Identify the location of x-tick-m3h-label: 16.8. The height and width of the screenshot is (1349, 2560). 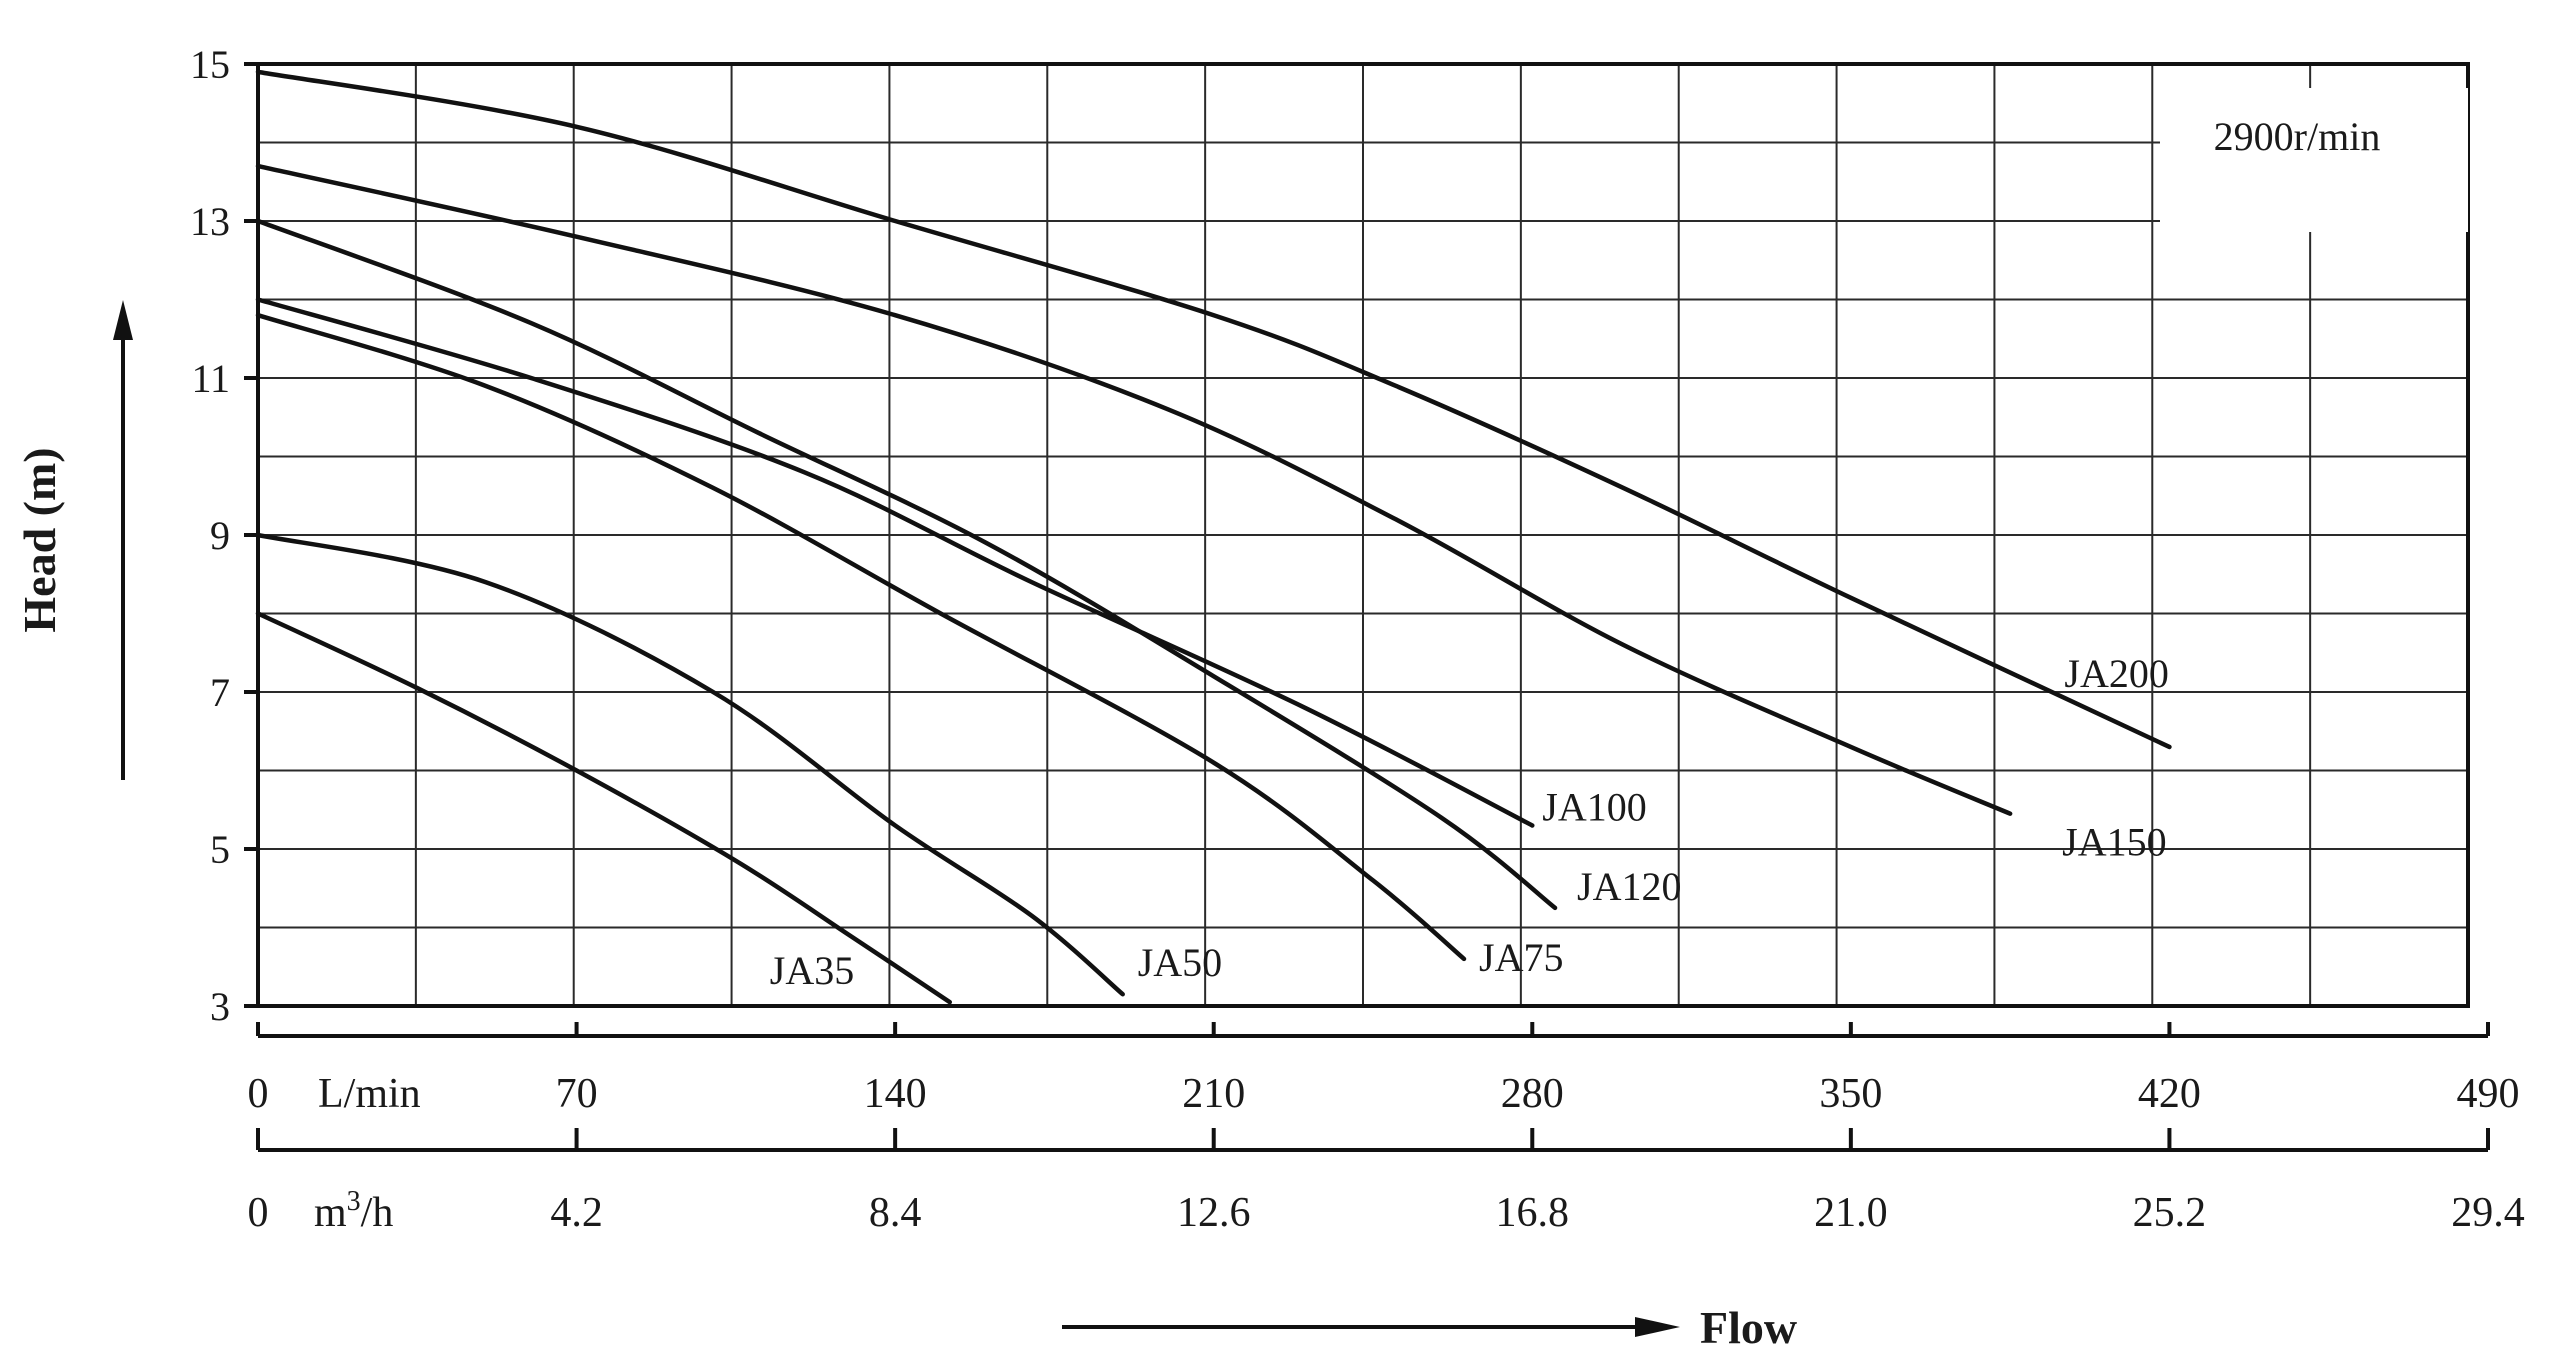
(1533, 1213).